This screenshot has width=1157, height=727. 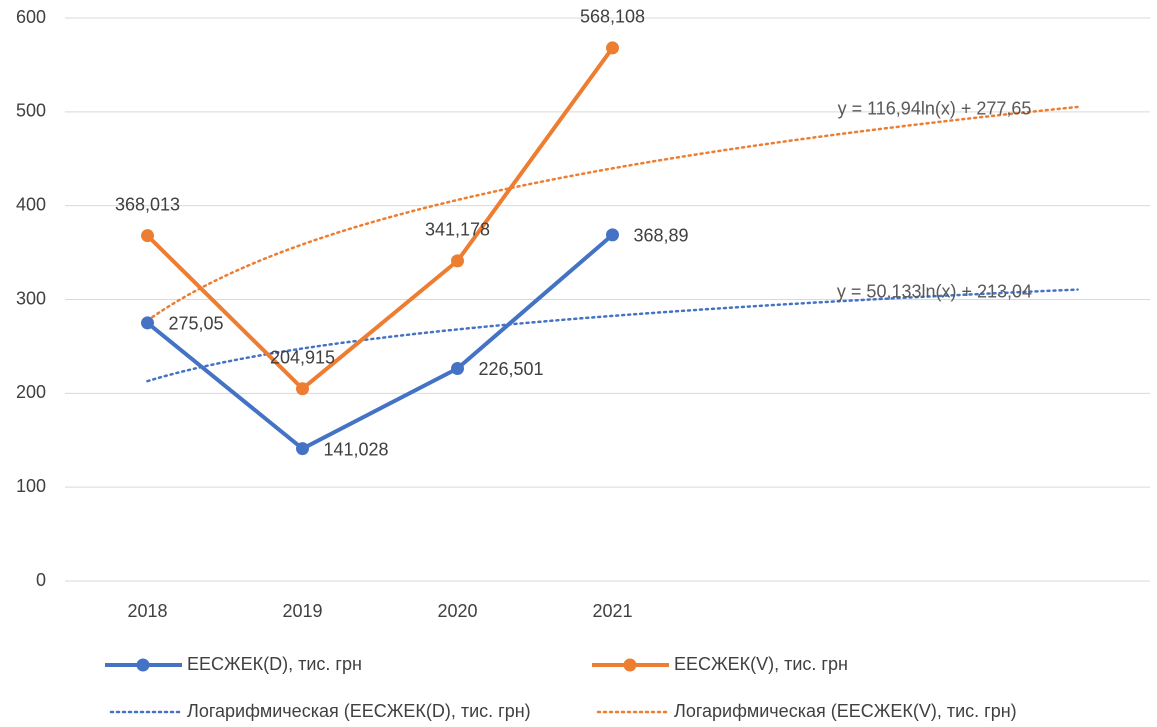 I want to click on y-tick-label: 100, so click(x=31, y=486).